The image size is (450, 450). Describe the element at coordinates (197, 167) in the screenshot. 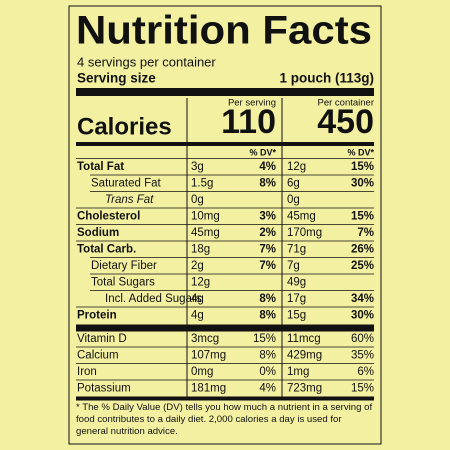

I see `serving-amount: 3g` at that location.